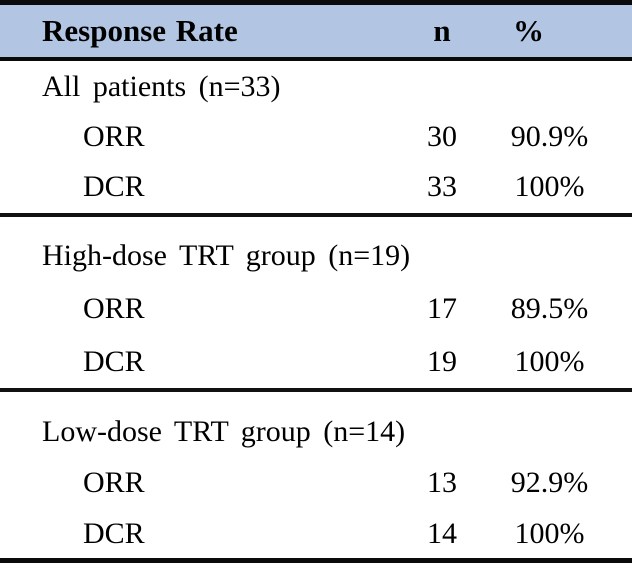 The width and height of the screenshot is (632, 576). What do you see at coordinates (316, 361) in the screenshot?
I see `table-row: DCR 19 100%` at bounding box center [316, 361].